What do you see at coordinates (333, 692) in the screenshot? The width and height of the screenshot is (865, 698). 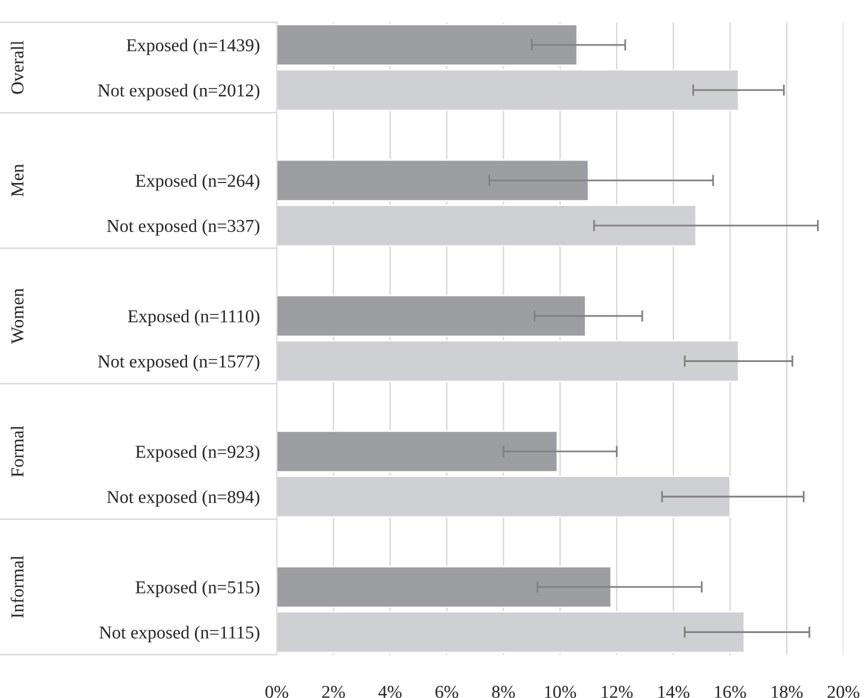 I see `x-tick-label: 2%` at bounding box center [333, 692].